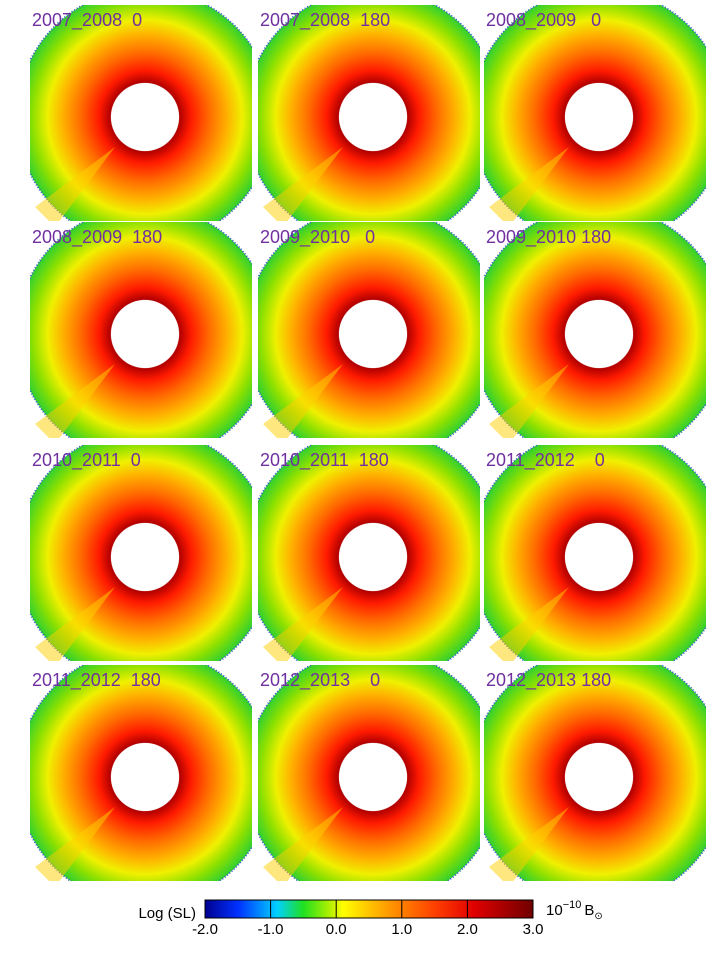 The height and width of the screenshot is (960, 720). Describe the element at coordinates (96, 680) in the screenshot. I see `panel-label: 2011_2012 180` at that location.